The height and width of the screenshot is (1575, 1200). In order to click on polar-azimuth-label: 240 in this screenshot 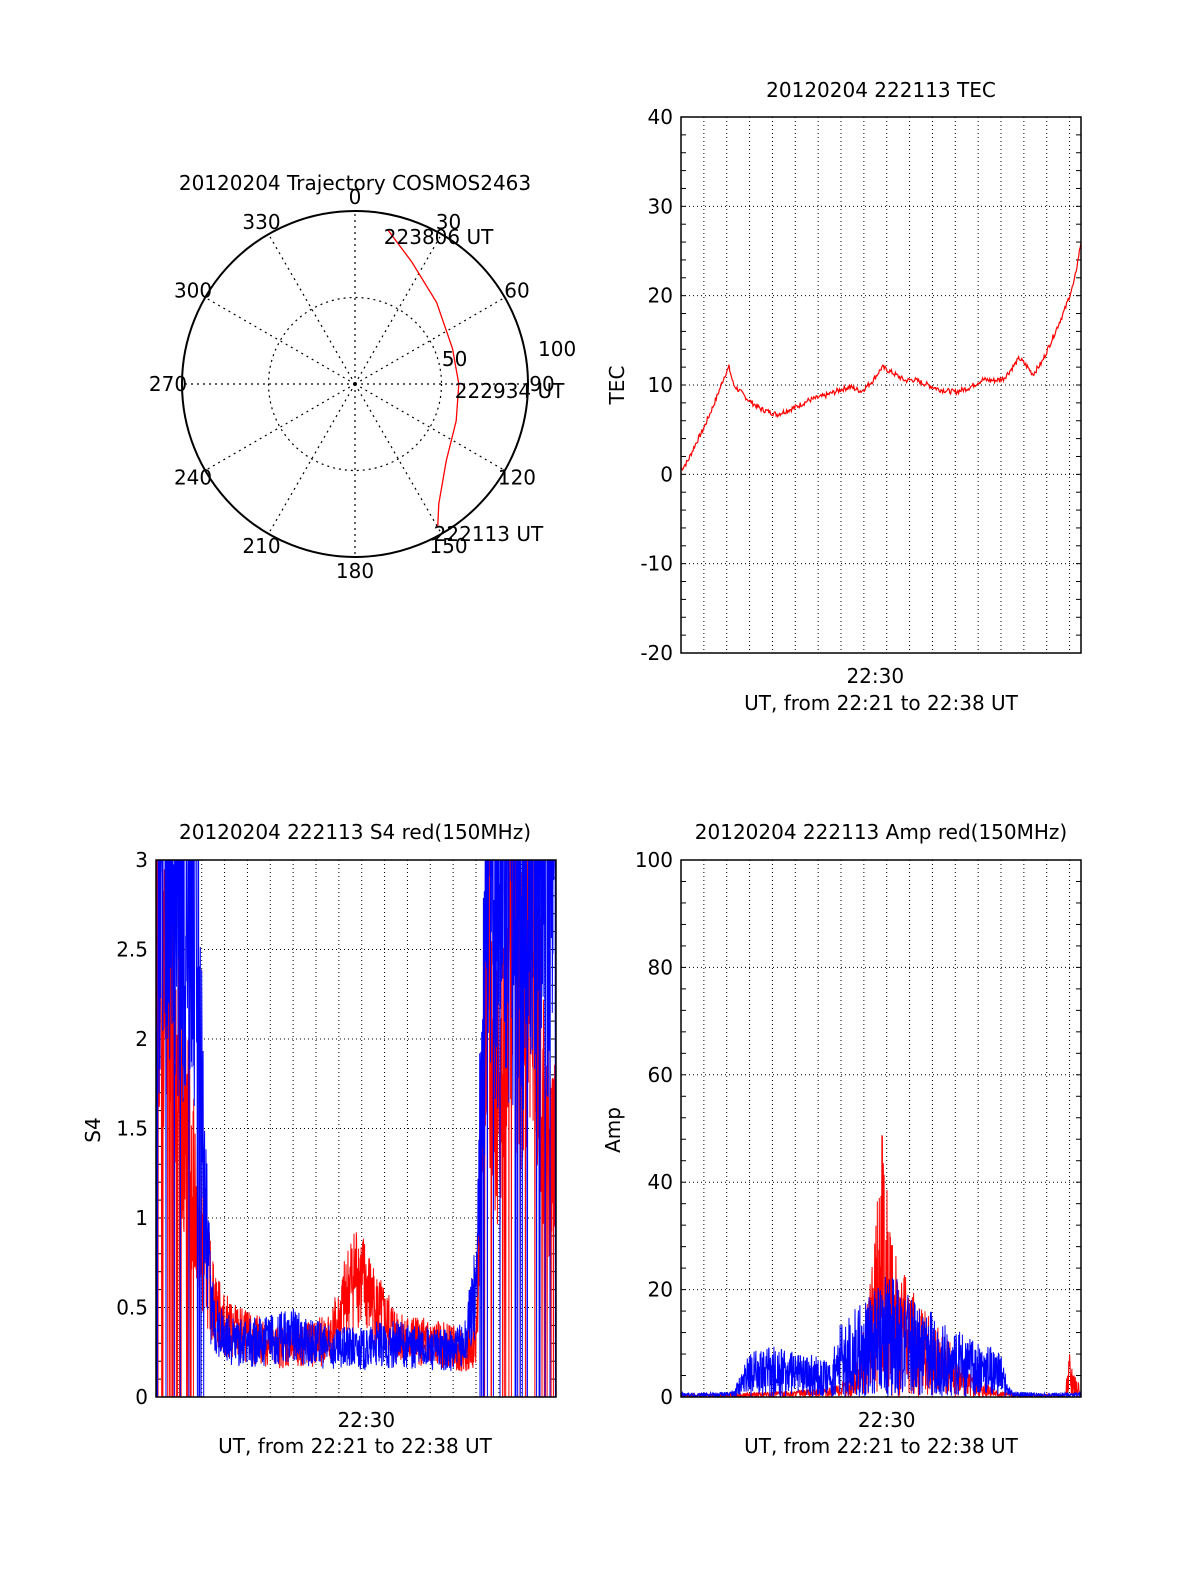, I will do `click(193, 478)`.